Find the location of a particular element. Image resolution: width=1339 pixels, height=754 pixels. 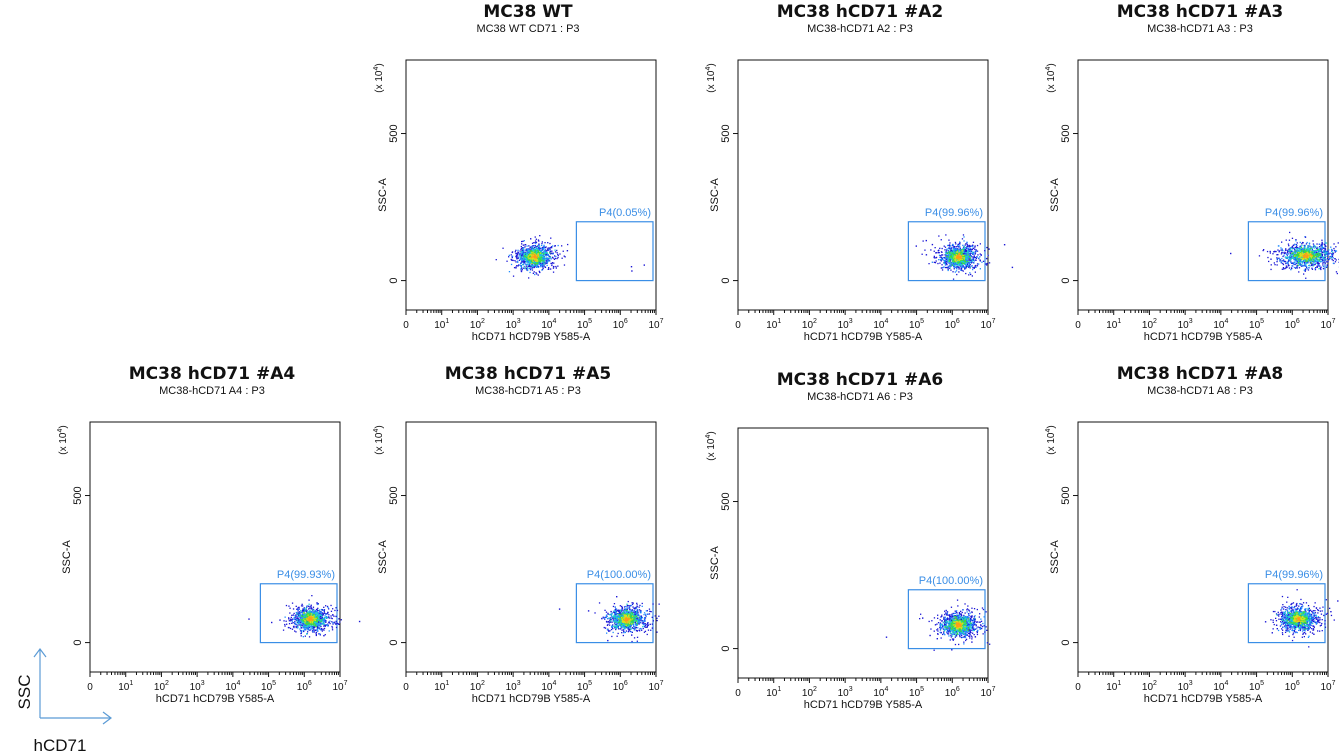

x-tick-label: 103 is located at coordinates (845, 324).